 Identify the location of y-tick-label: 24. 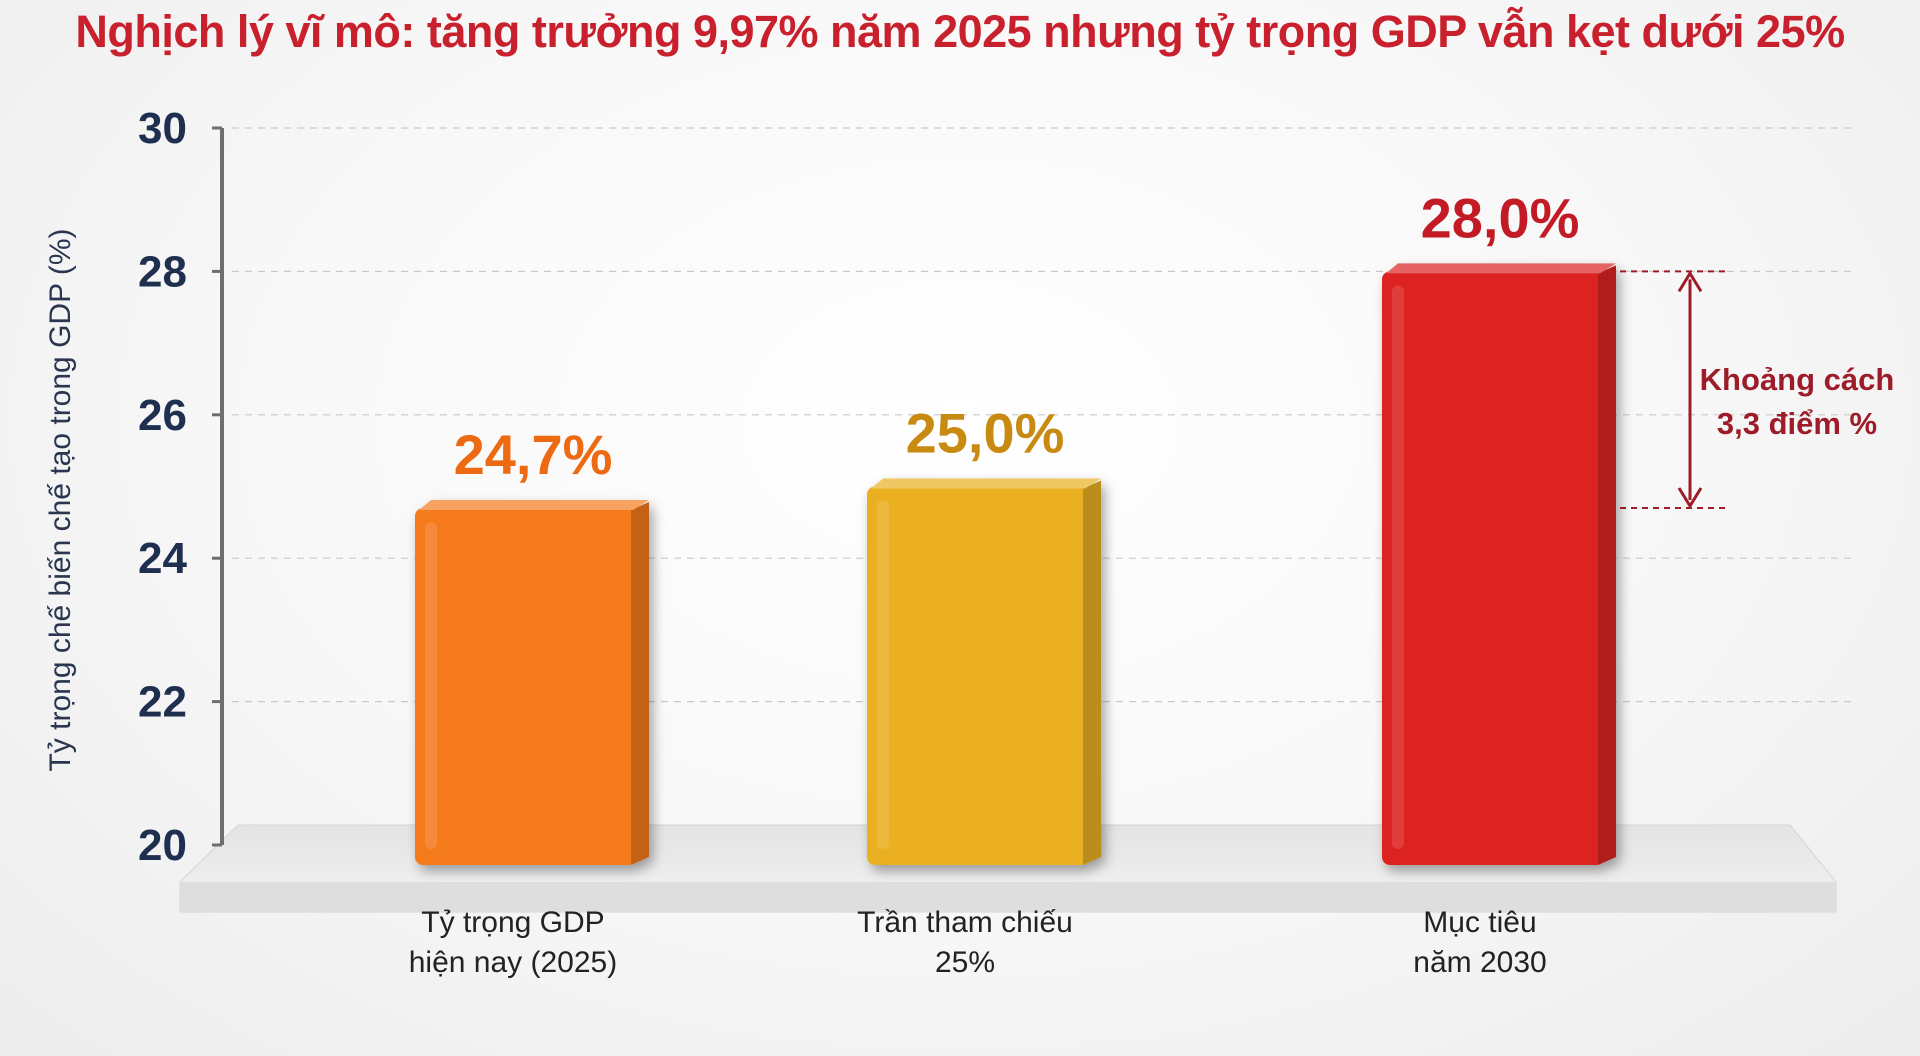
(162, 558).